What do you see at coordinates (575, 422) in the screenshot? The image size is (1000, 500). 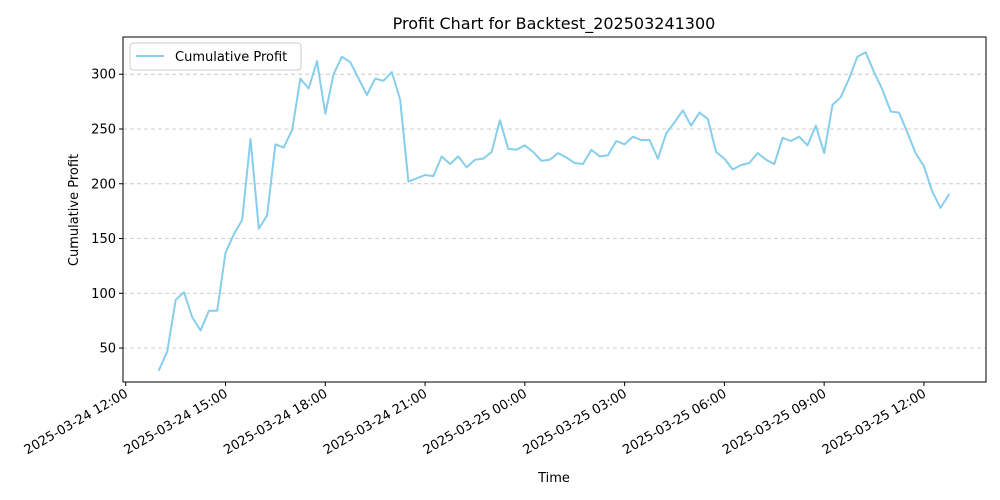 I see `x-tick-label: 2025-03-25 03:00` at bounding box center [575, 422].